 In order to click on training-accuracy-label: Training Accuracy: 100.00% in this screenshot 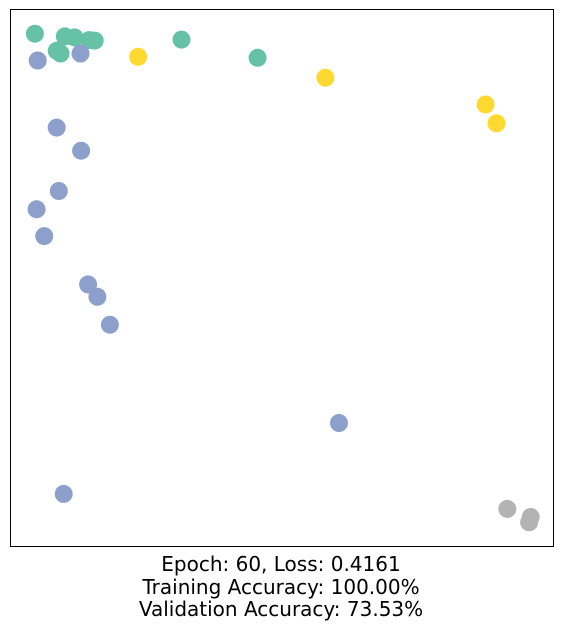, I will do `click(281, 587)`.